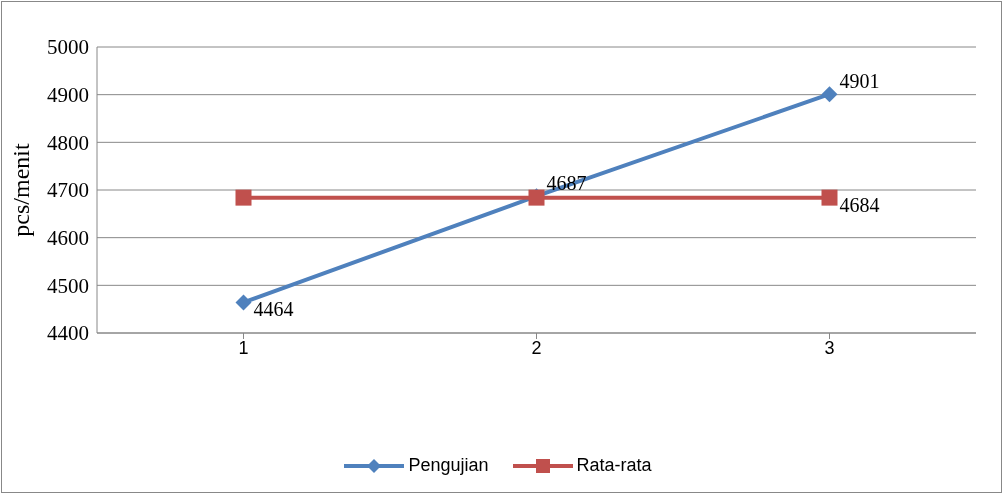 This screenshot has height=494, width=1003. What do you see at coordinates (68, 333) in the screenshot?
I see `y-tick-label: 4400` at bounding box center [68, 333].